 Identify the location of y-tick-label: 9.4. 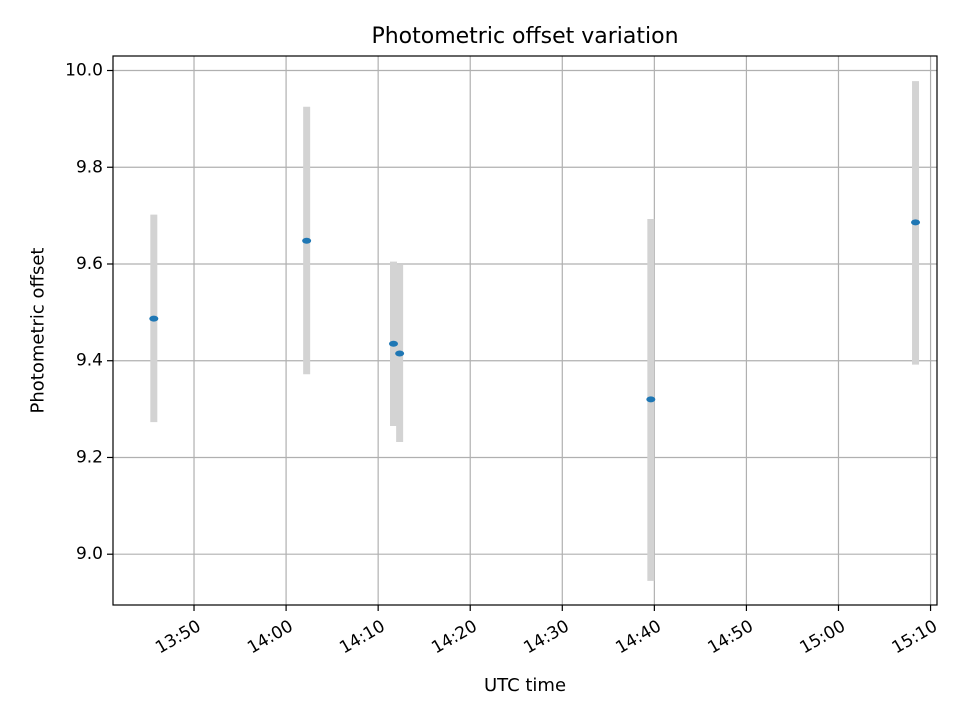
(89, 361).